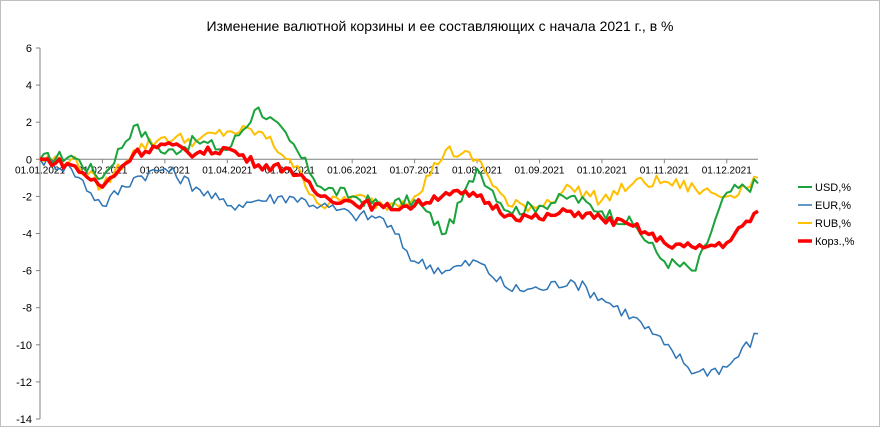  Describe the element at coordinates (27, 272) in the screenshot. I see `y-tick-label: -6` at that location.